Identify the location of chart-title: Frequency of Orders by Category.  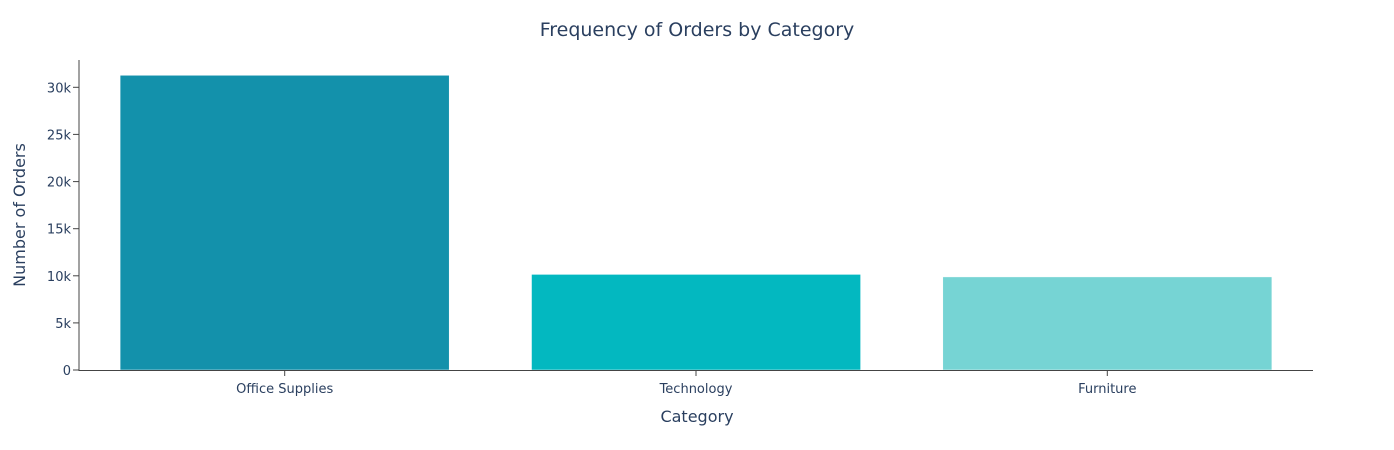
(697, 30).